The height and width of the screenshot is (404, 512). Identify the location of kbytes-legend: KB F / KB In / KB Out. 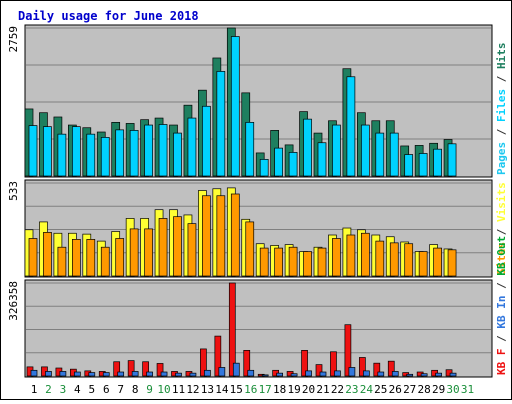
(501, 305).